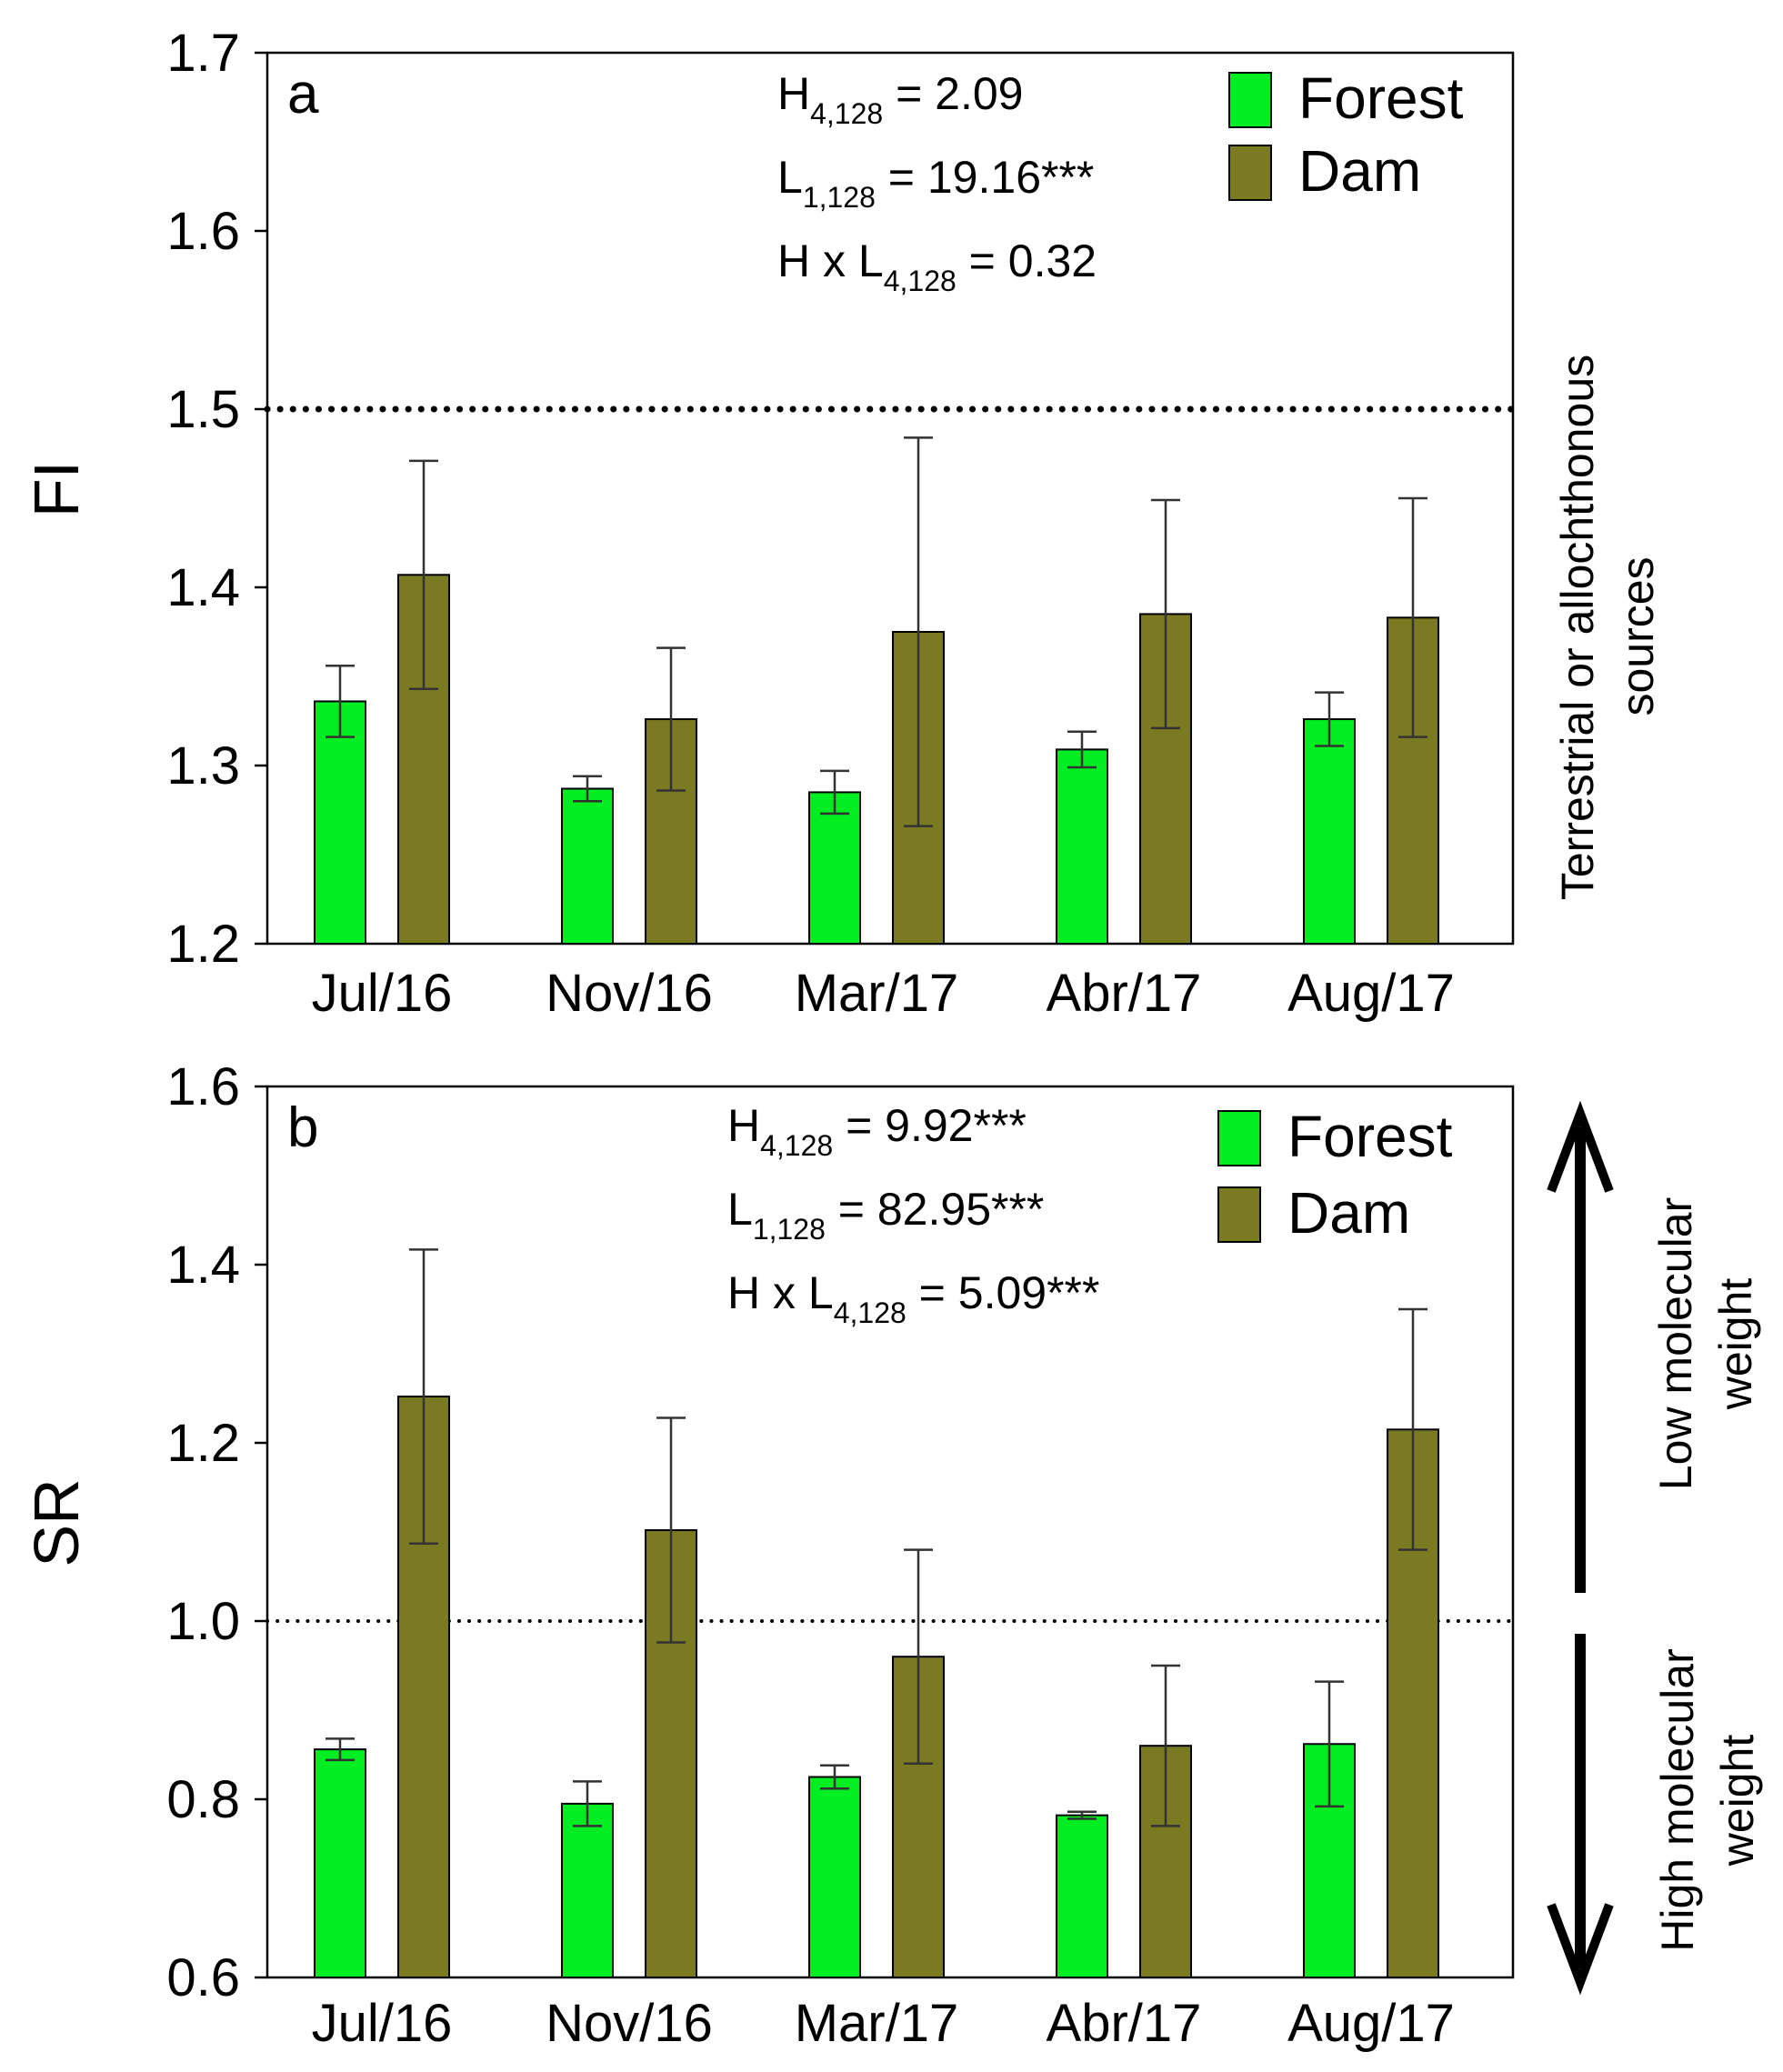  I want to click on y-tick-label: 1.7, so click(203, 53).